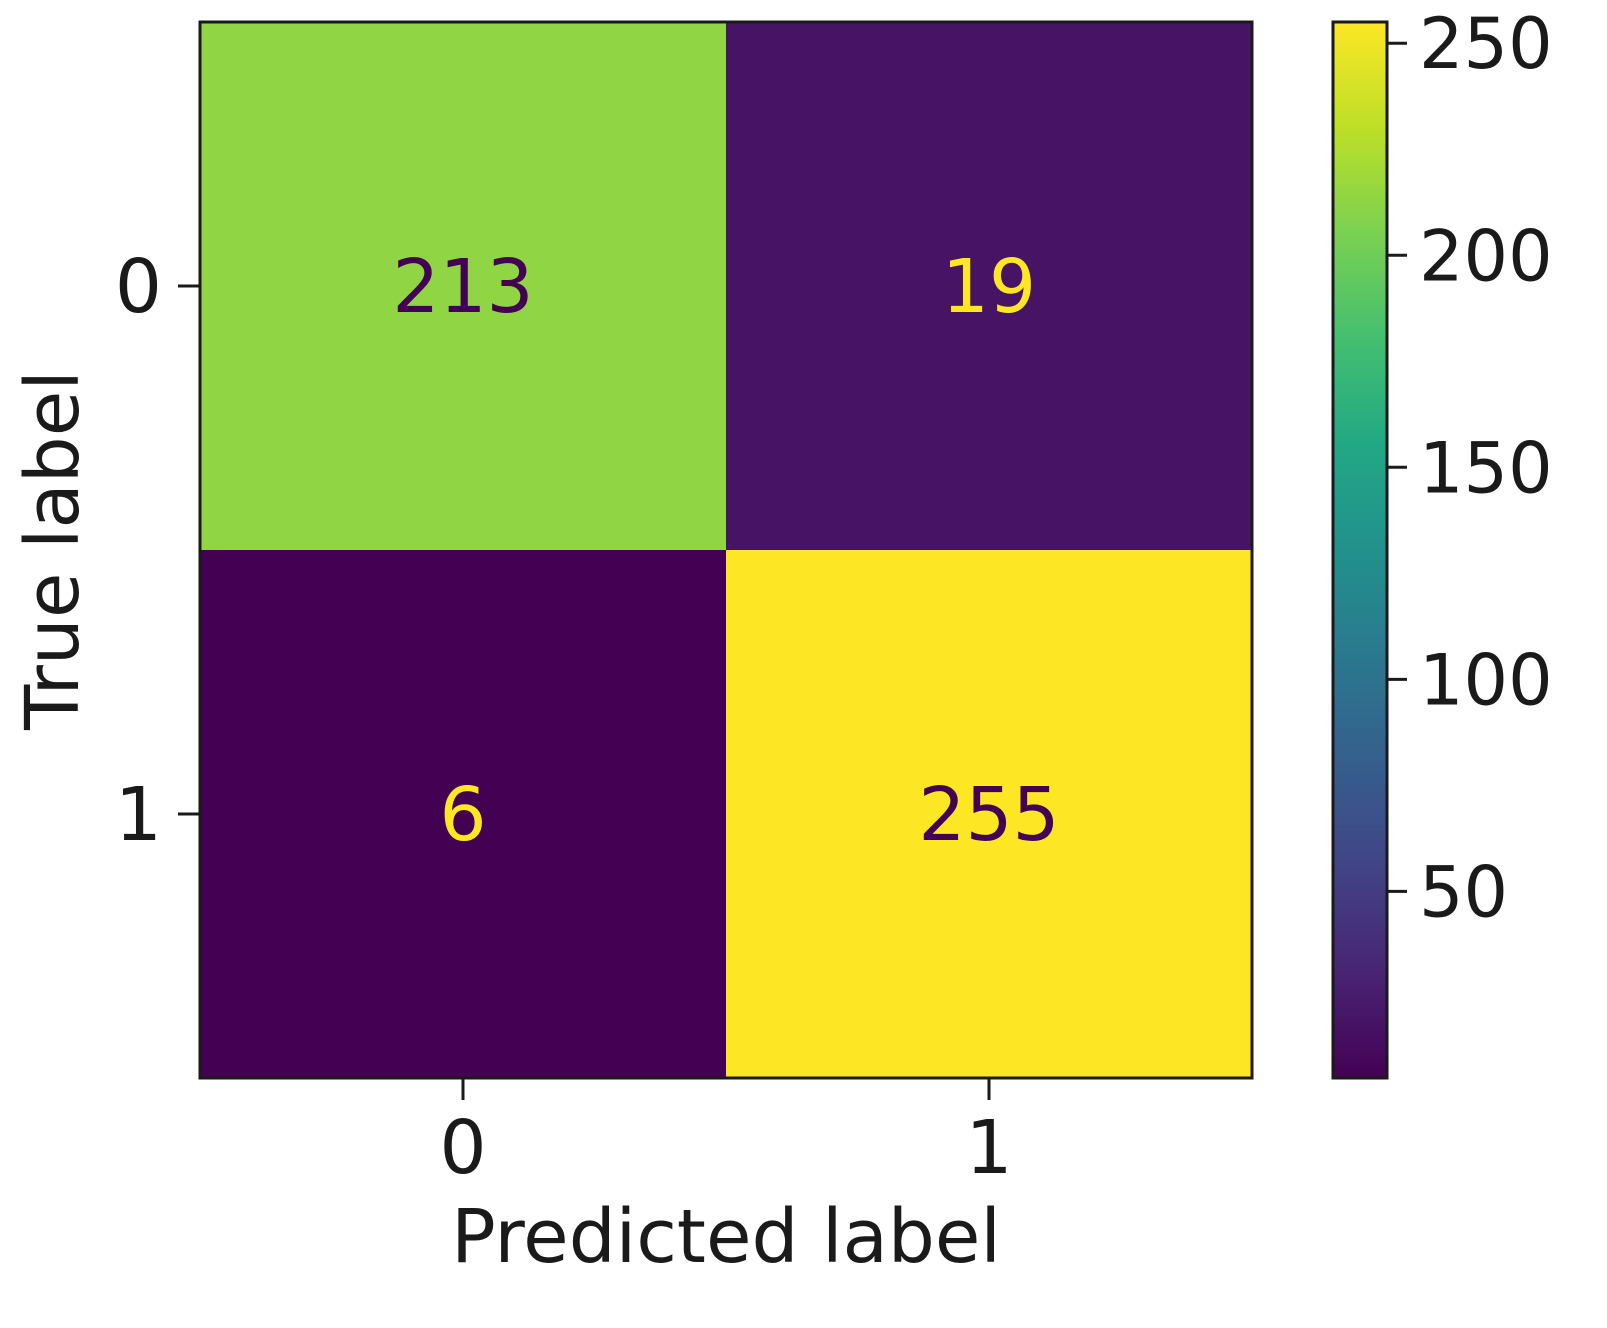 This screenshot has width=1607, height=1328. I want to click on colorbar-tick-label-4: 250, so click(1486, 44).